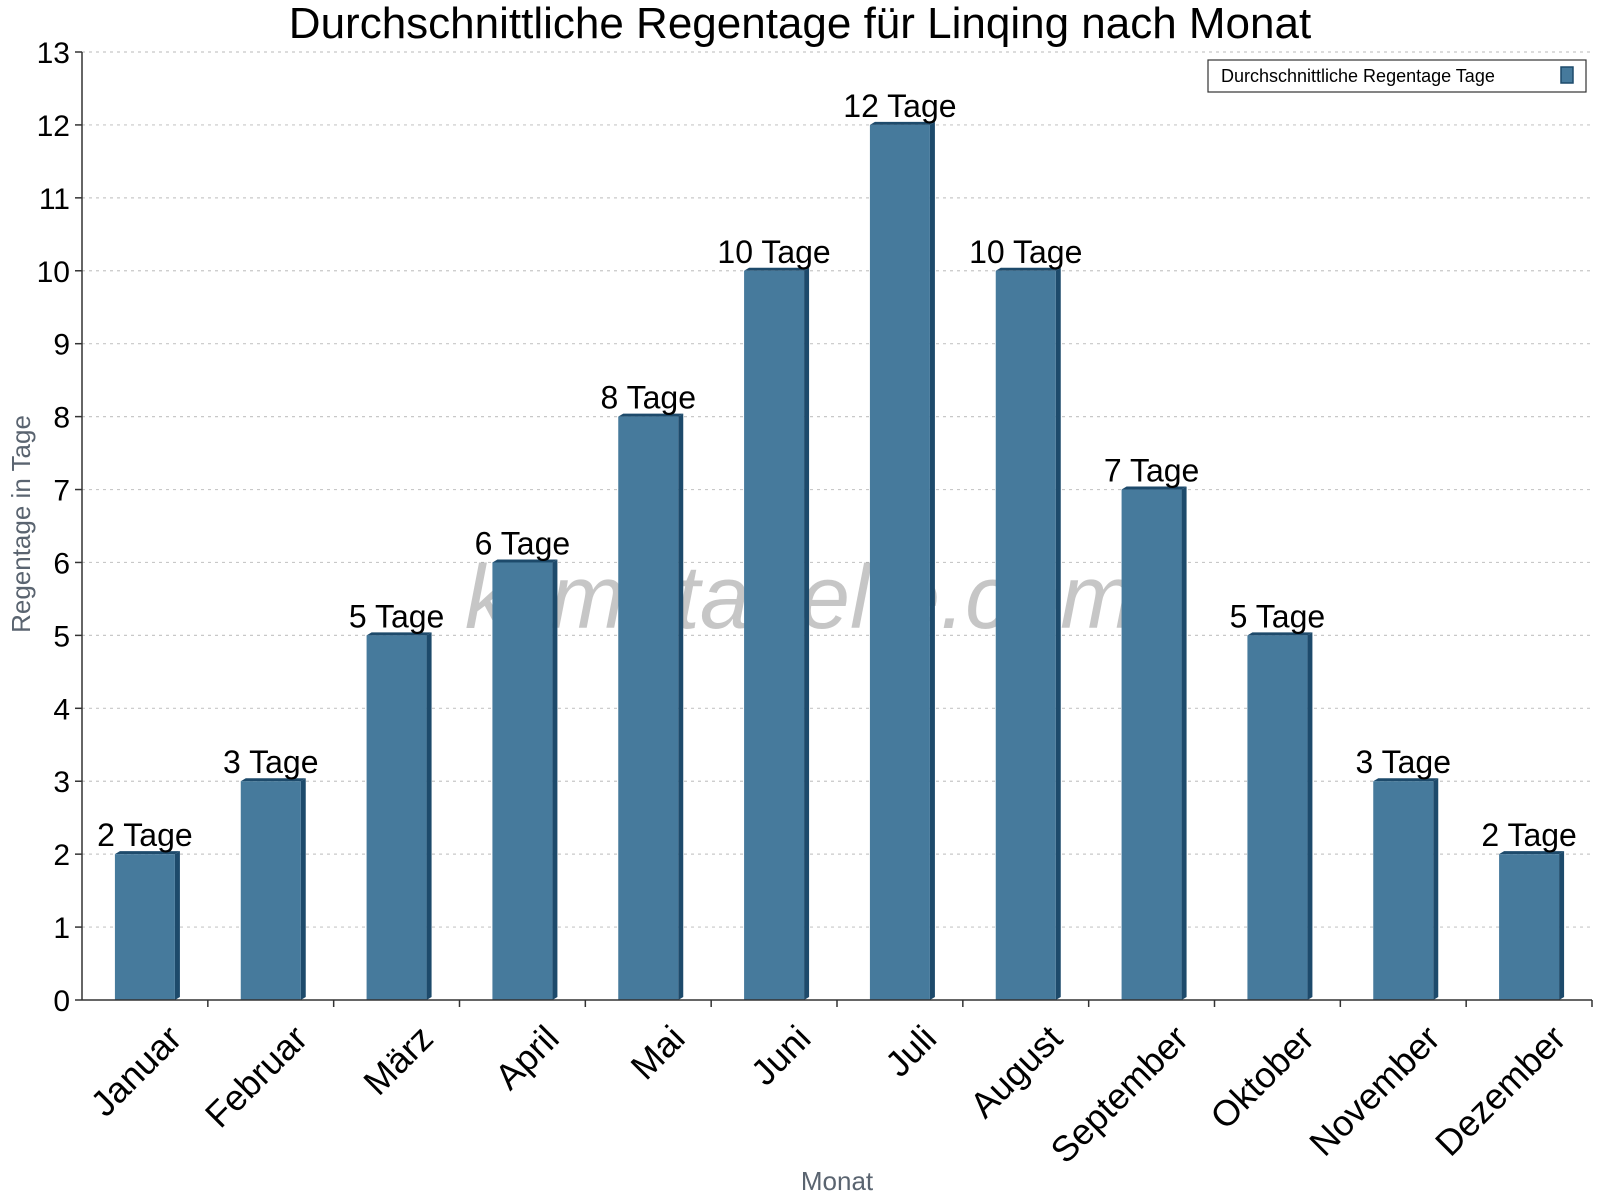 Image resolution: width=1600 pixels, height=1200 pixels. What do you see at coordinates (61, 418) in the screenshot?
I see `y-tick-label-8: 8` at bounding box center [61, 418].